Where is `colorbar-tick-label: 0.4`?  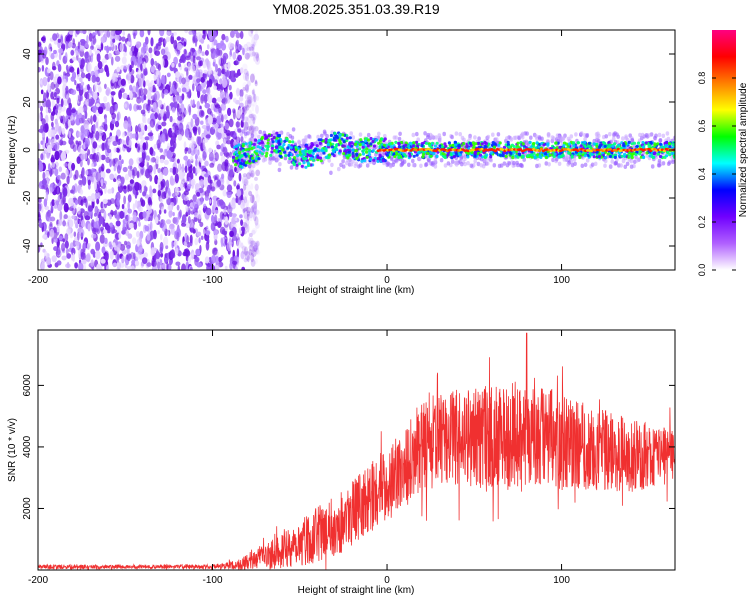
colorbar-tick-label: 0.4 is located at coordinates (702, 174).